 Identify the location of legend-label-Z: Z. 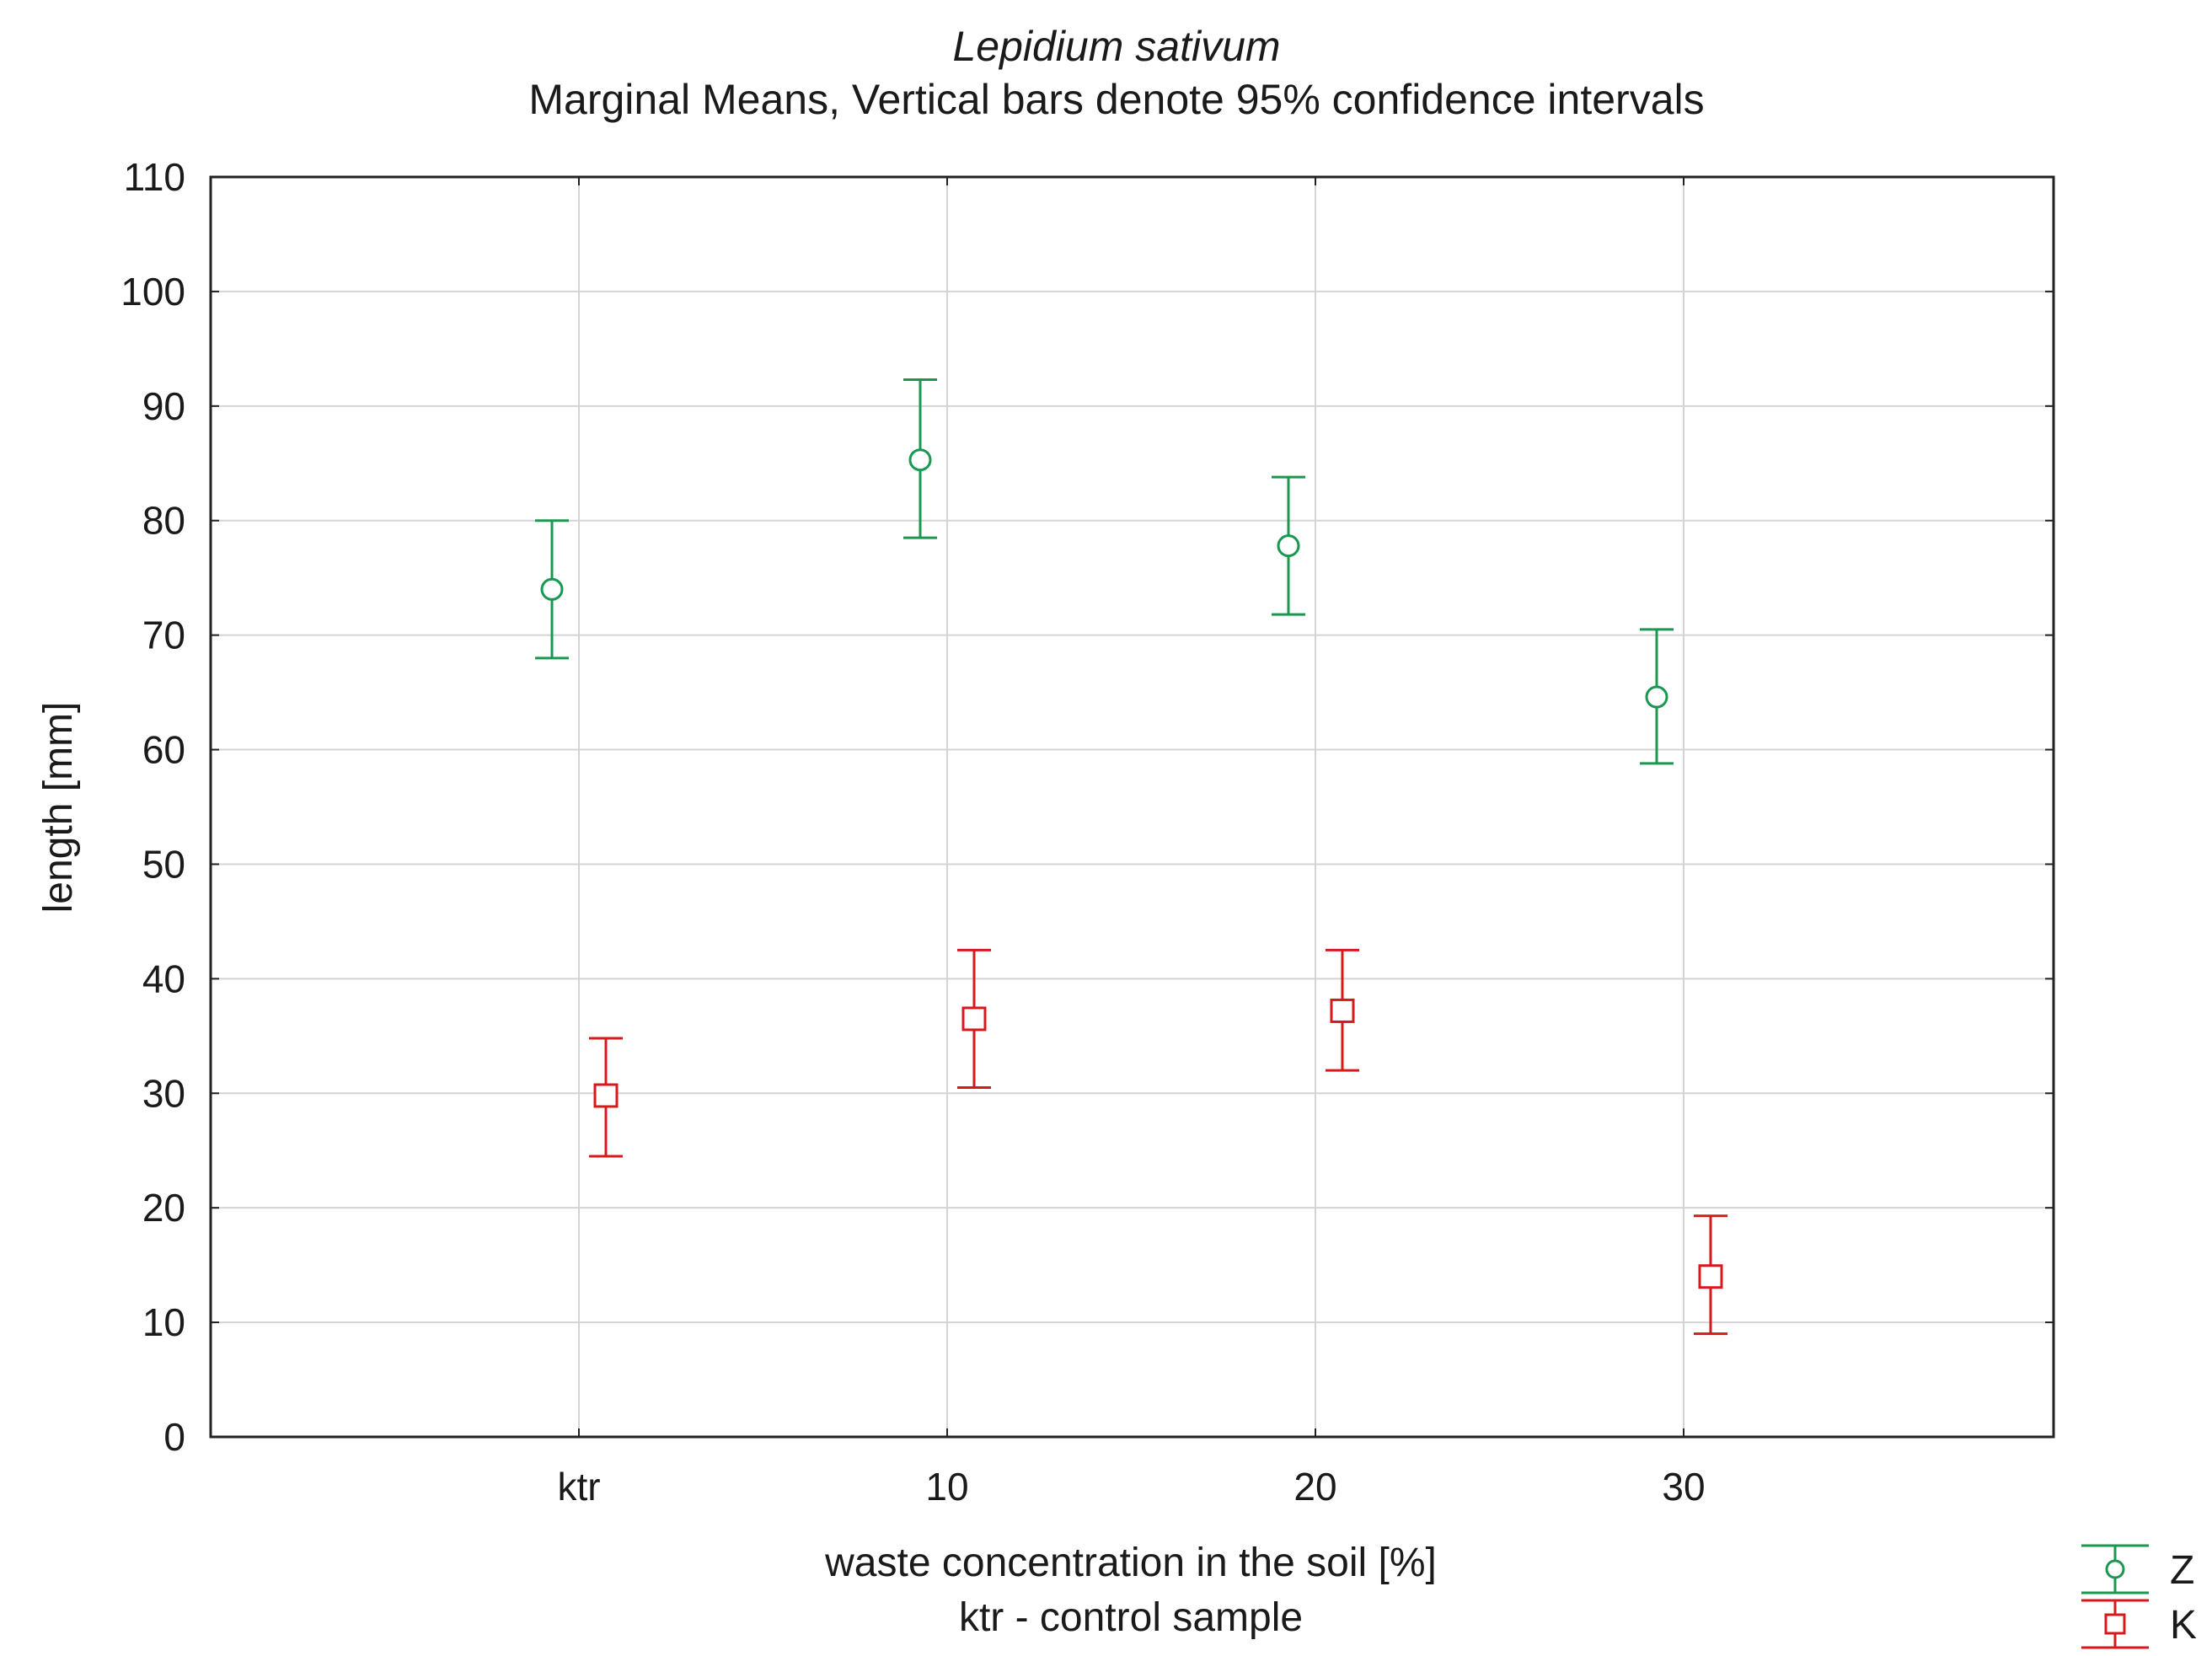
(2182, 1570).